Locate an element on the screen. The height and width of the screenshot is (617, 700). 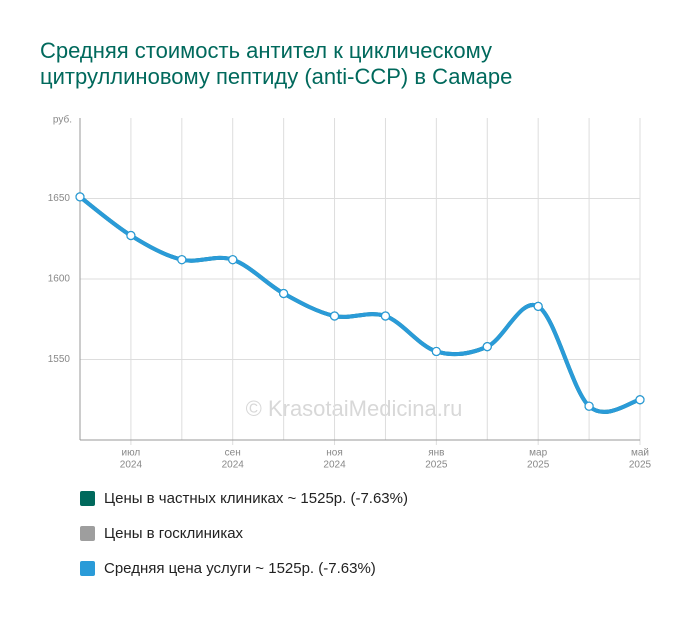
legend-label: Средняя цена услуги ~ 1525р. (-7.63%) is located at coordinates (240, 568).